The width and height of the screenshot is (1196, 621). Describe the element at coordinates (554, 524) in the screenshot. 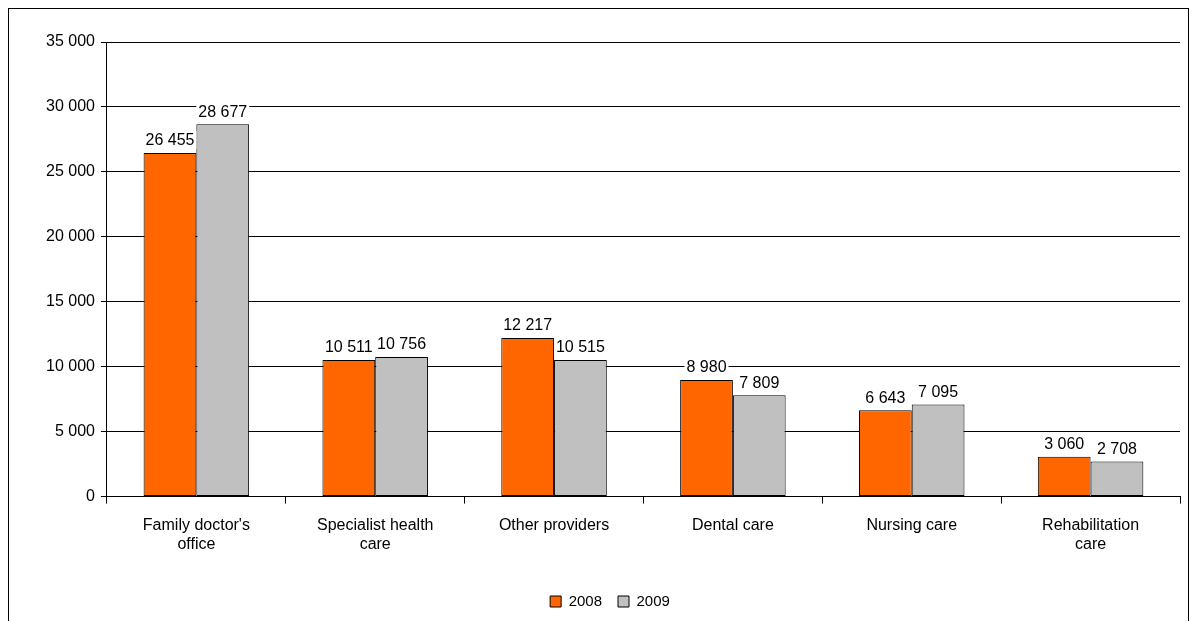

I see `x-tick-label: Other providers` at that location.